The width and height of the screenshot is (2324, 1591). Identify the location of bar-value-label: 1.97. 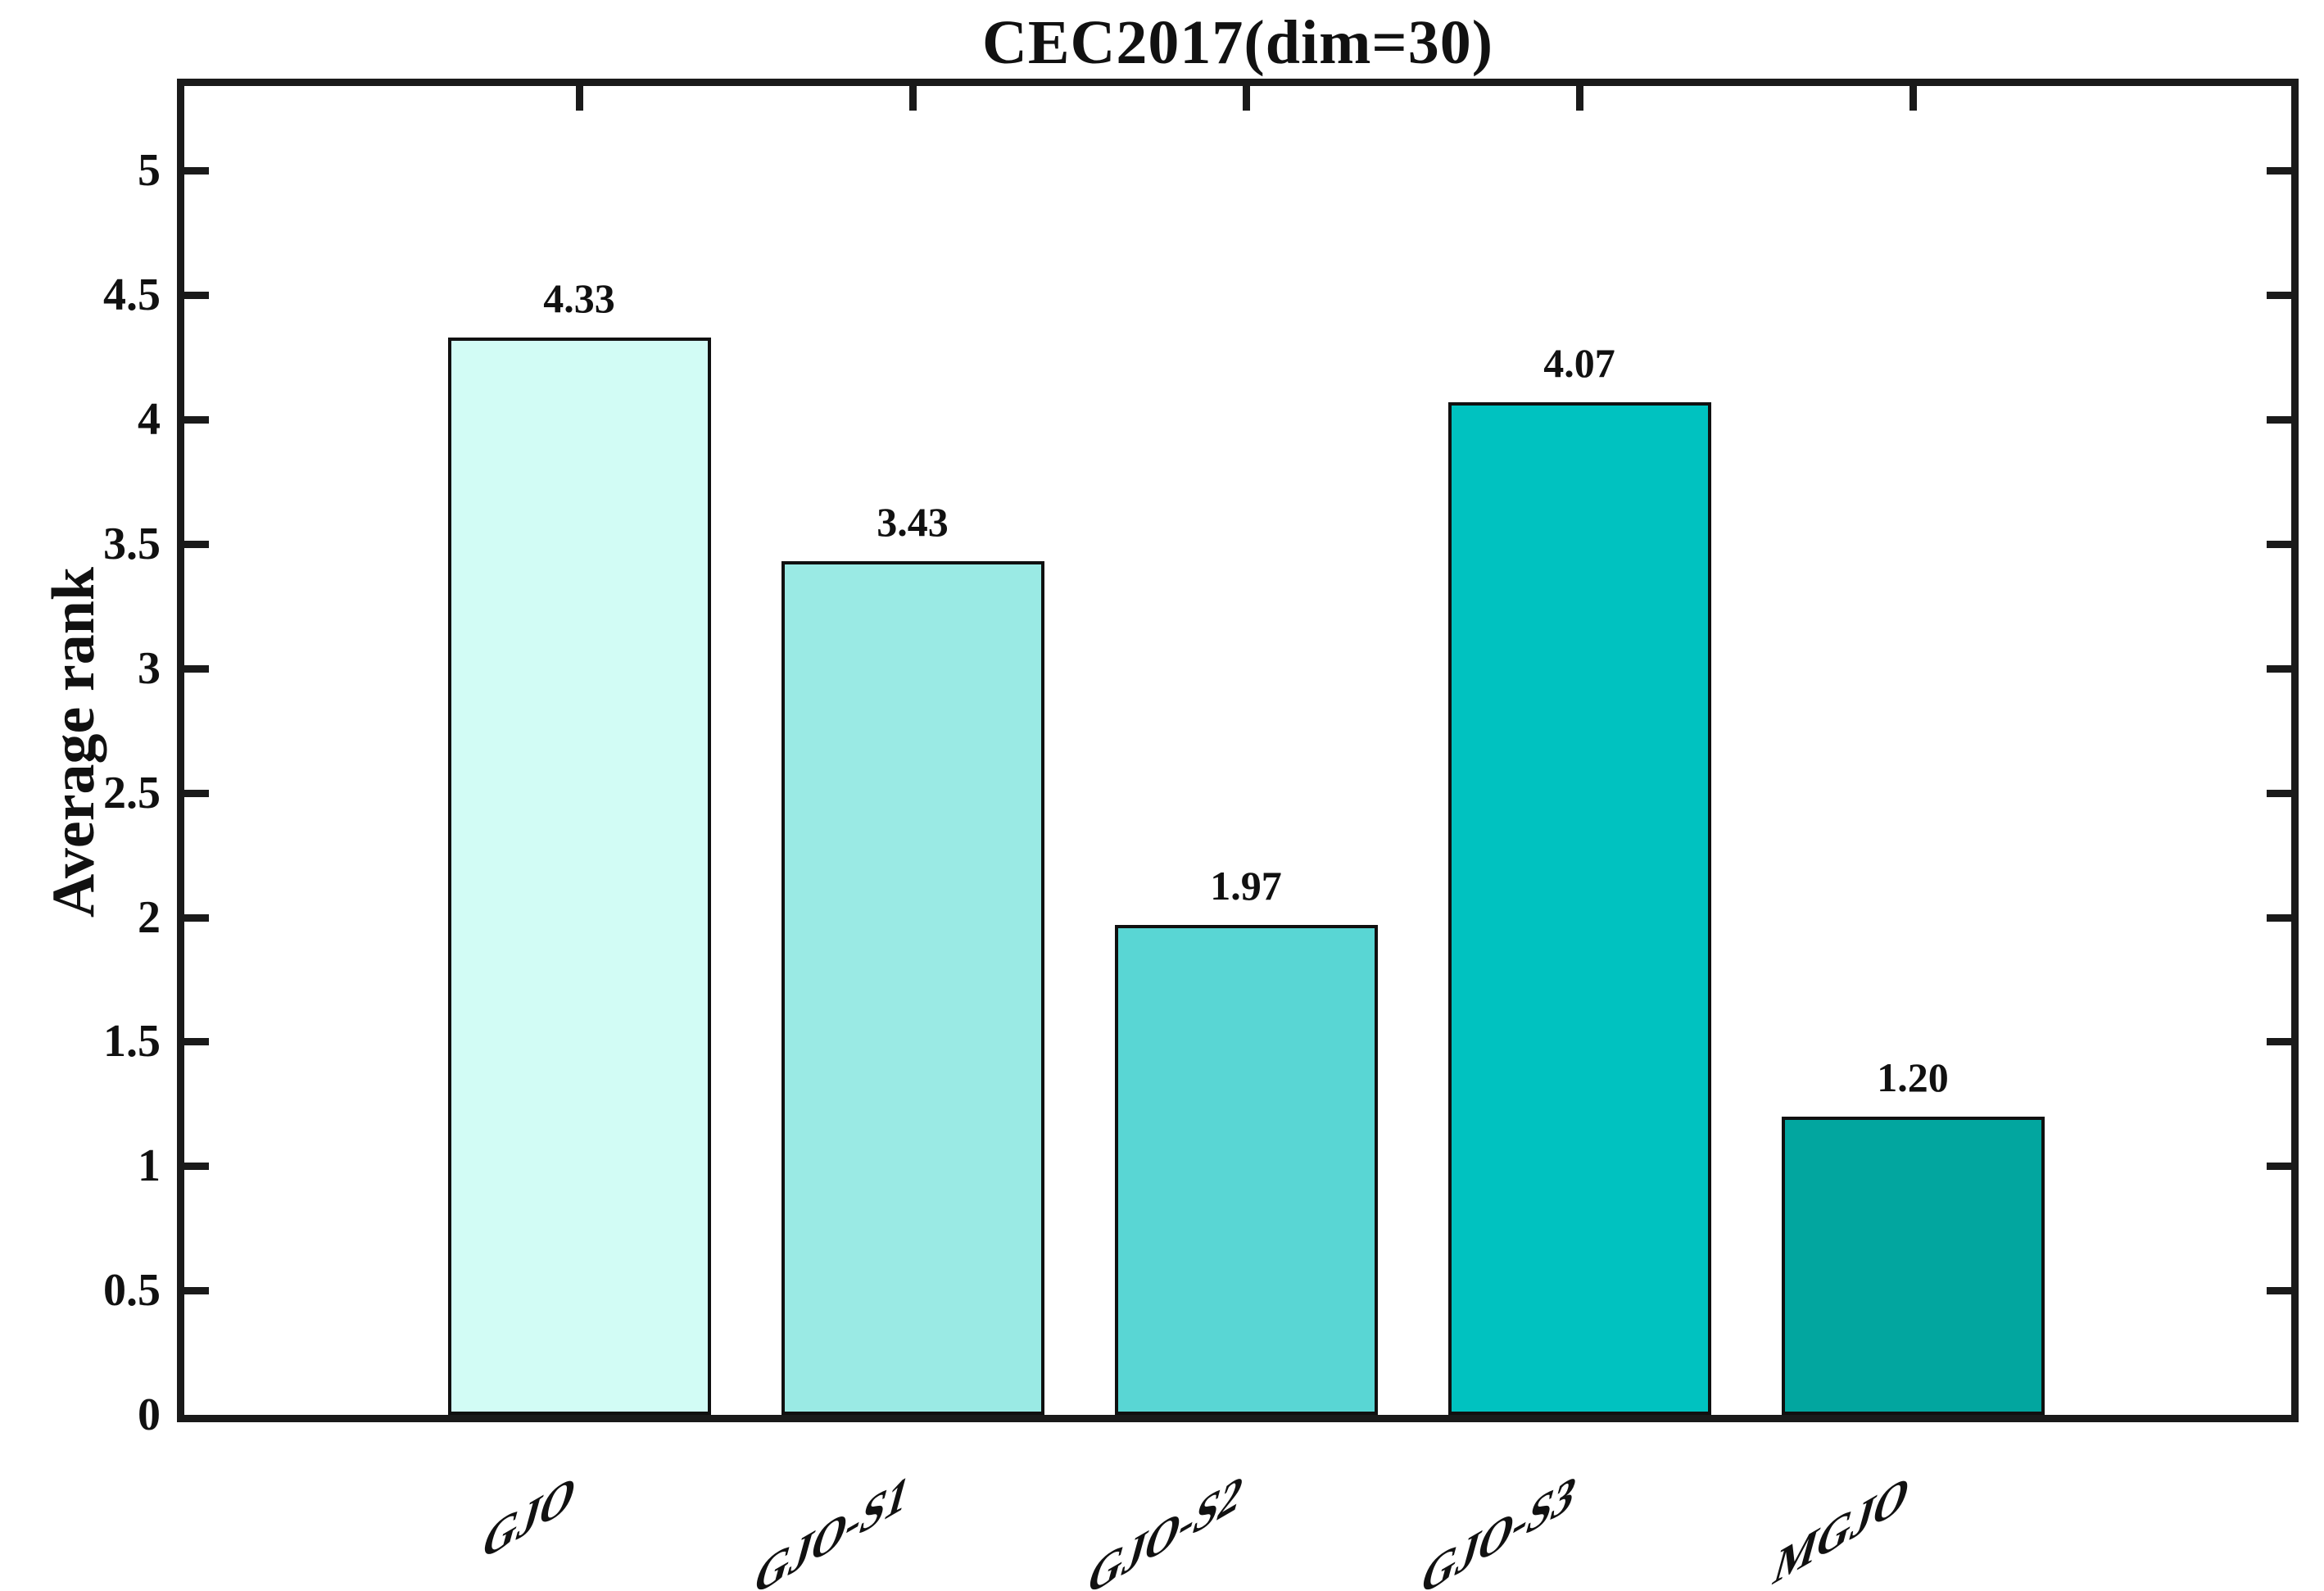
(1246, 886).